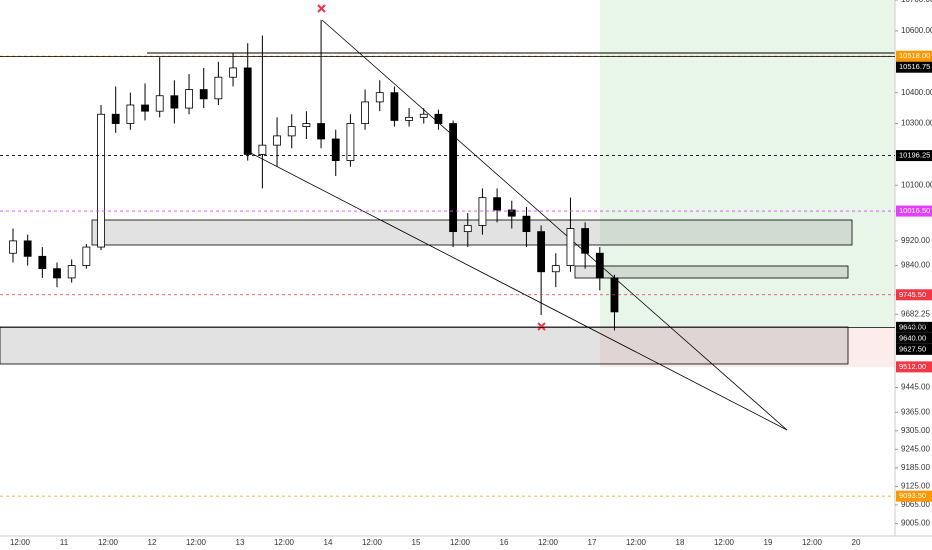  I want to click on x-marker, so click(431, 167).